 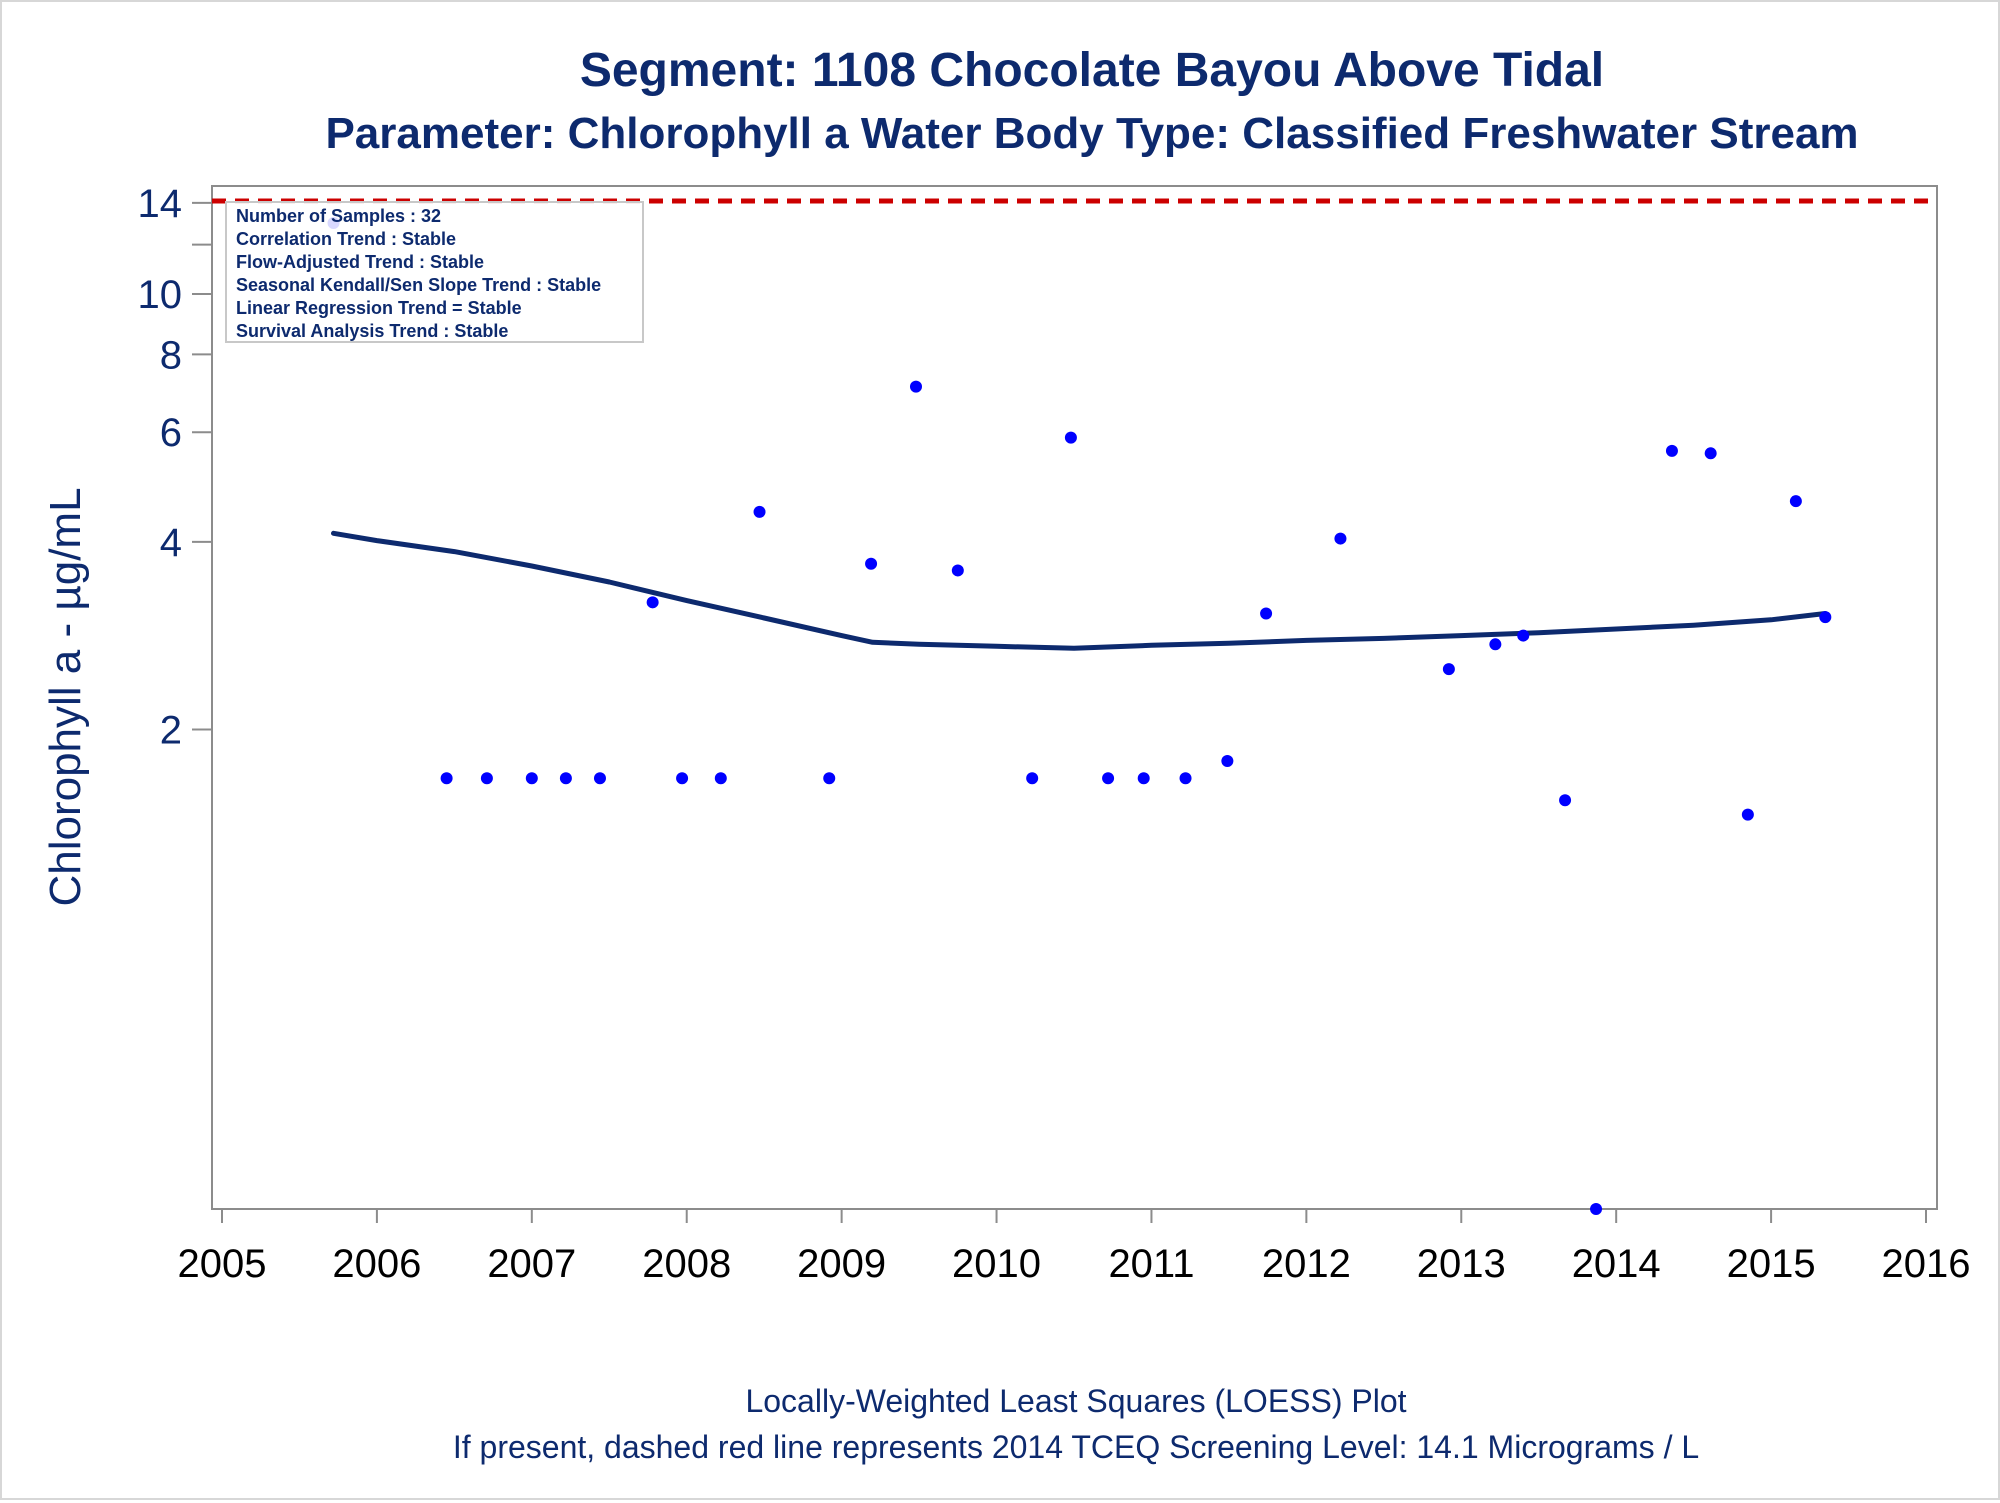 What do you see at coordinates (160, 295) in the screenshot?
I see `y-tick-label: 10` at bounding box center [160, 295].